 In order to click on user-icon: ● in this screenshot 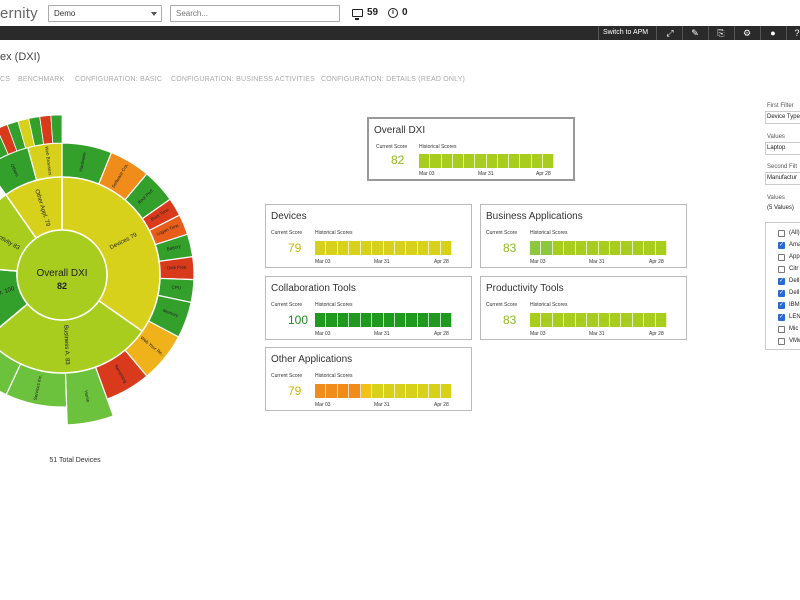, I will do `click(773, 33)`.